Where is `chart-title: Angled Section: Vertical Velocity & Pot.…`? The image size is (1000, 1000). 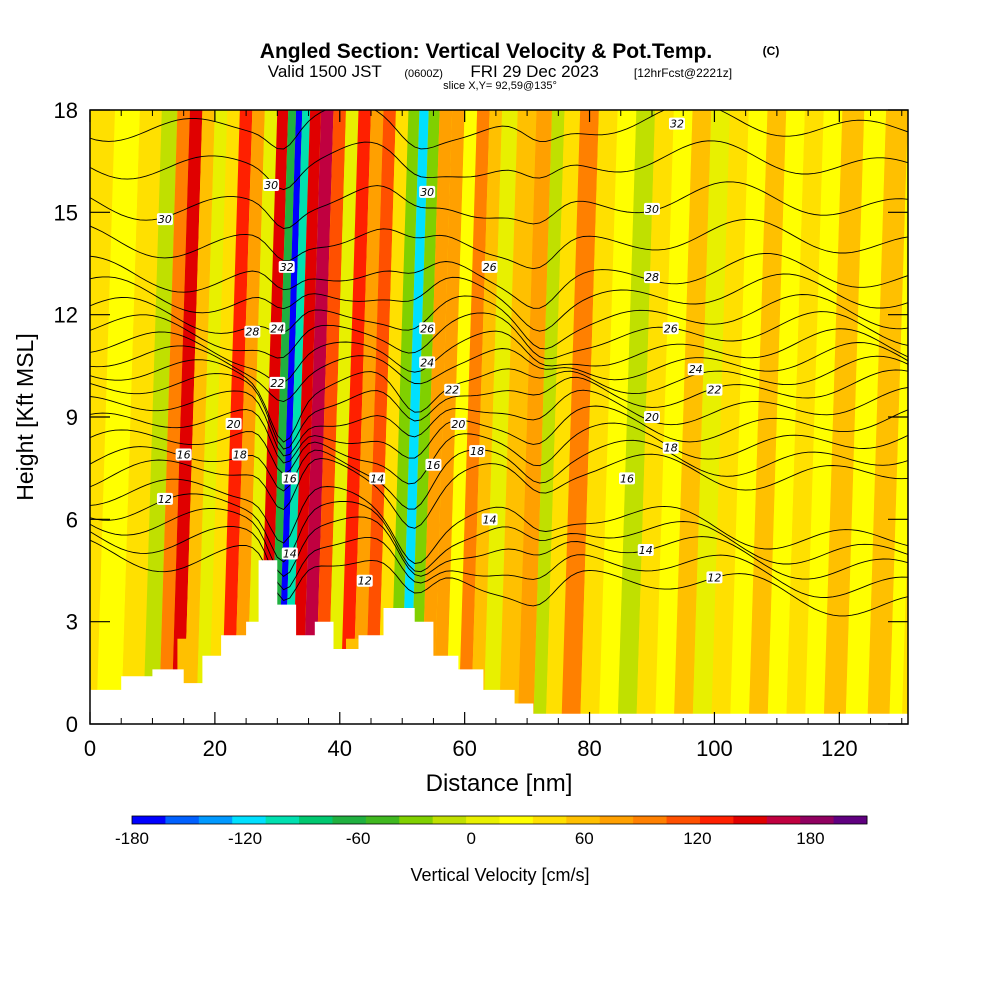
chart-title: Angled Section: Vertical Velocity & Pot.… is located at coordinates (486, 51).